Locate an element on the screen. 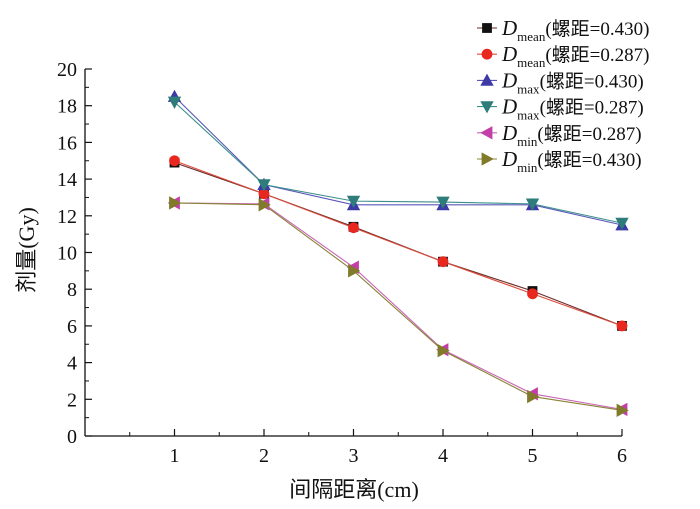 The height and width of the screenshot is (509, 700). y-tick-label: 12 is located at coordinates (67, 217).